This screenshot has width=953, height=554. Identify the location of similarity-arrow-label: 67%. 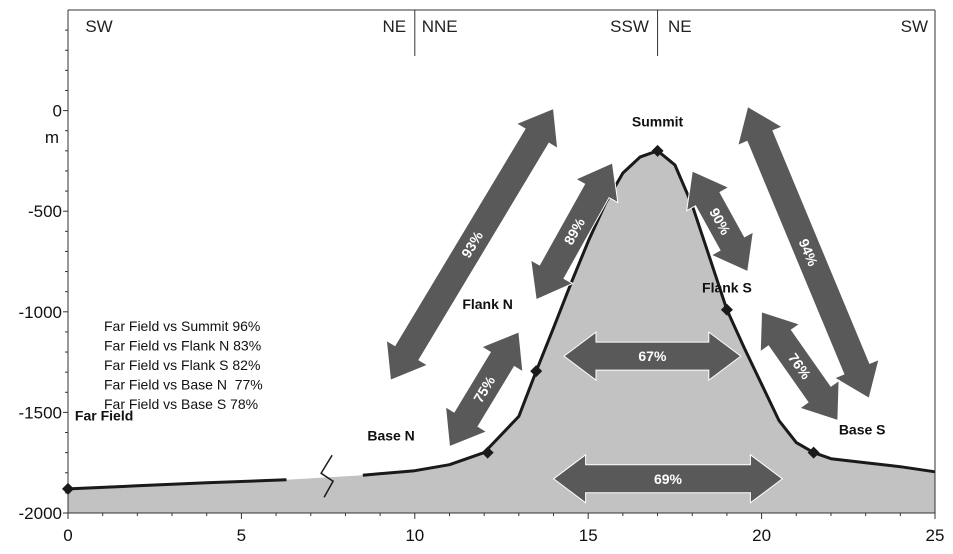
(652, 356).